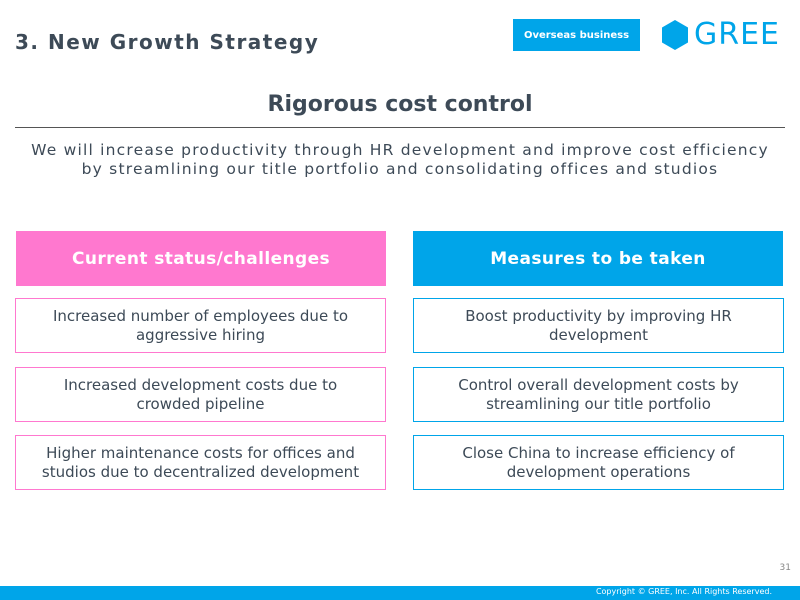  I want to click on challenge-text-line: Higher maintenance costs for offices and, so click(200, 452).